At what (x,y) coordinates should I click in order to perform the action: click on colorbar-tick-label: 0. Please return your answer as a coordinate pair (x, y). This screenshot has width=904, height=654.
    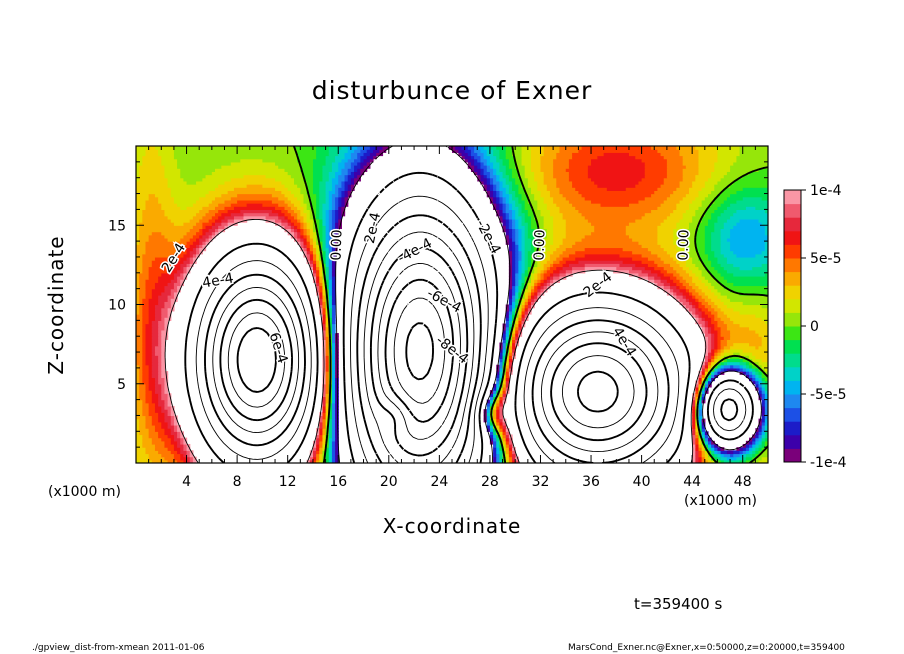
    Looking at the image, I should click on (814, 327).